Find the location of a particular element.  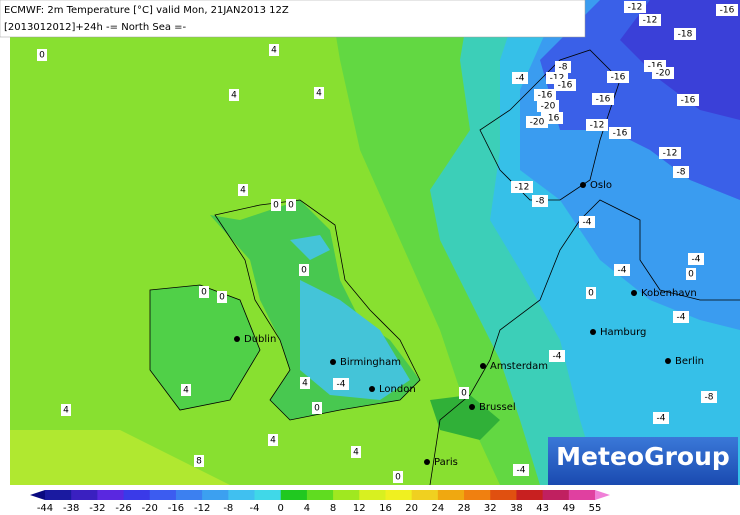

contour-label: -18 is located at coordinates (685, 35).